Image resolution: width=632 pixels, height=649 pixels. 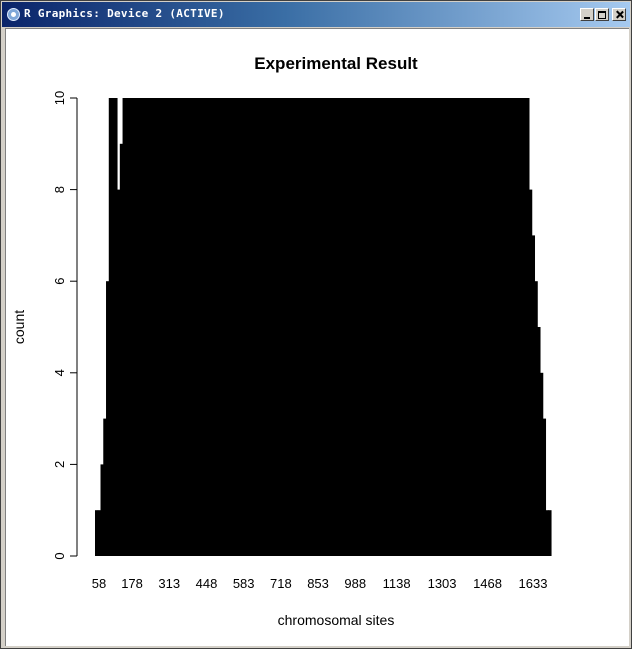 I want to click on y-axis-label: count, so click(x=19, y=327).